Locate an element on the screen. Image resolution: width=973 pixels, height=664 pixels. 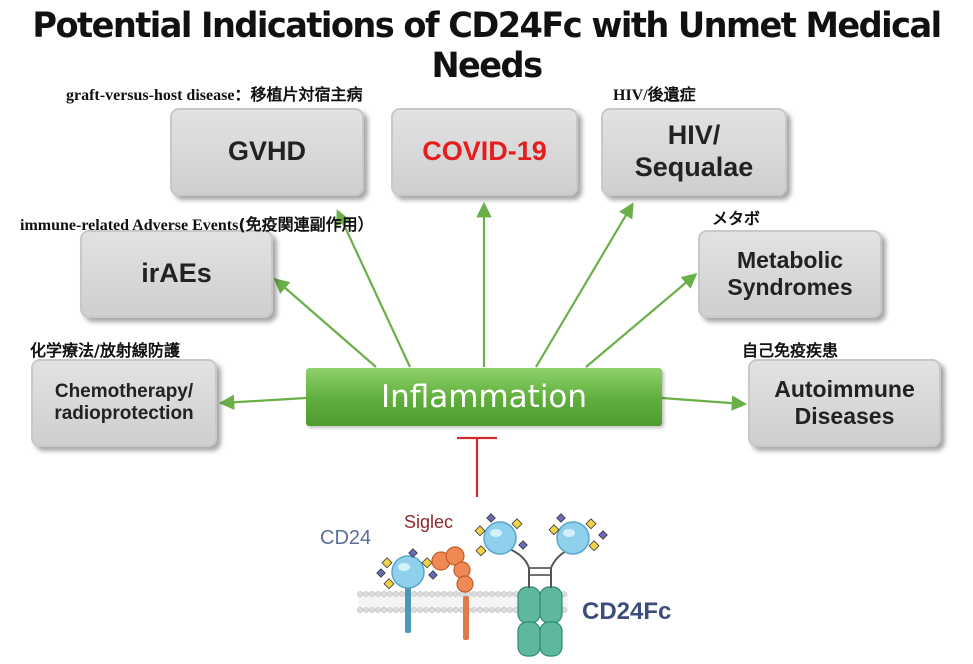
box-iraes: irAEs is located at coordinates (176, 274).